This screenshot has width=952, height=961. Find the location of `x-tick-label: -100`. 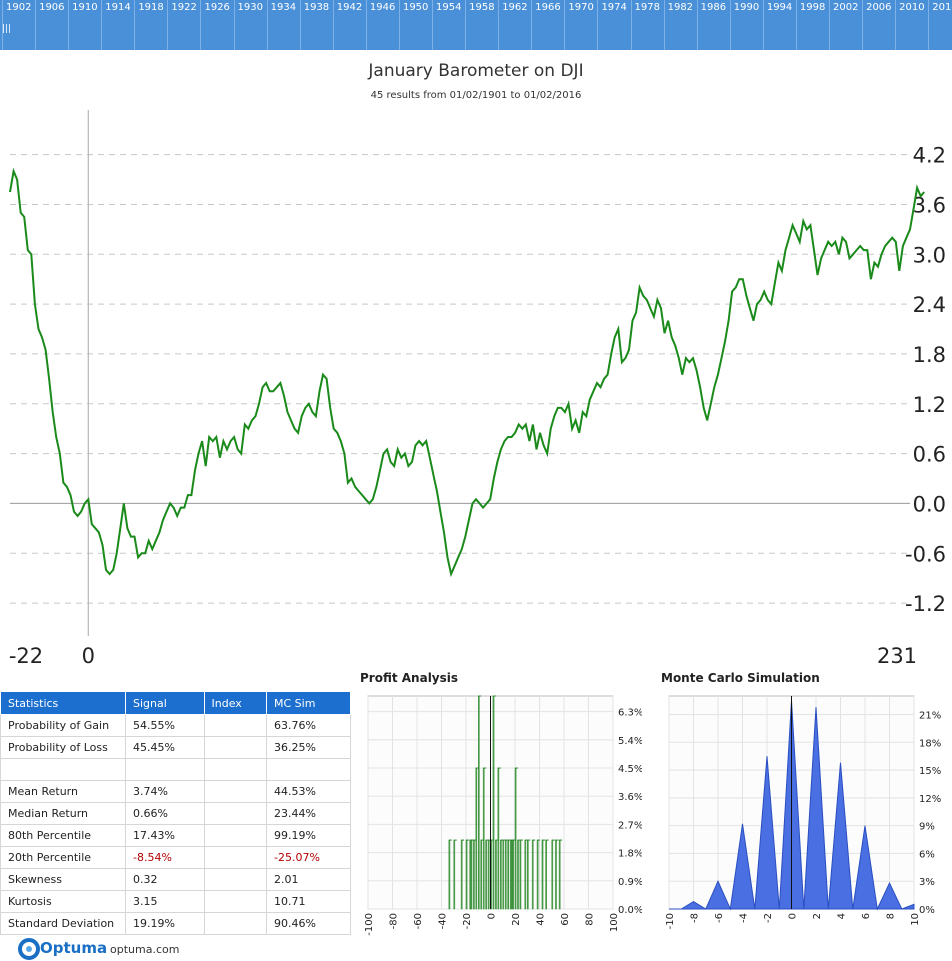

x-tick-label: -100 is located at coordinates (369, 924).